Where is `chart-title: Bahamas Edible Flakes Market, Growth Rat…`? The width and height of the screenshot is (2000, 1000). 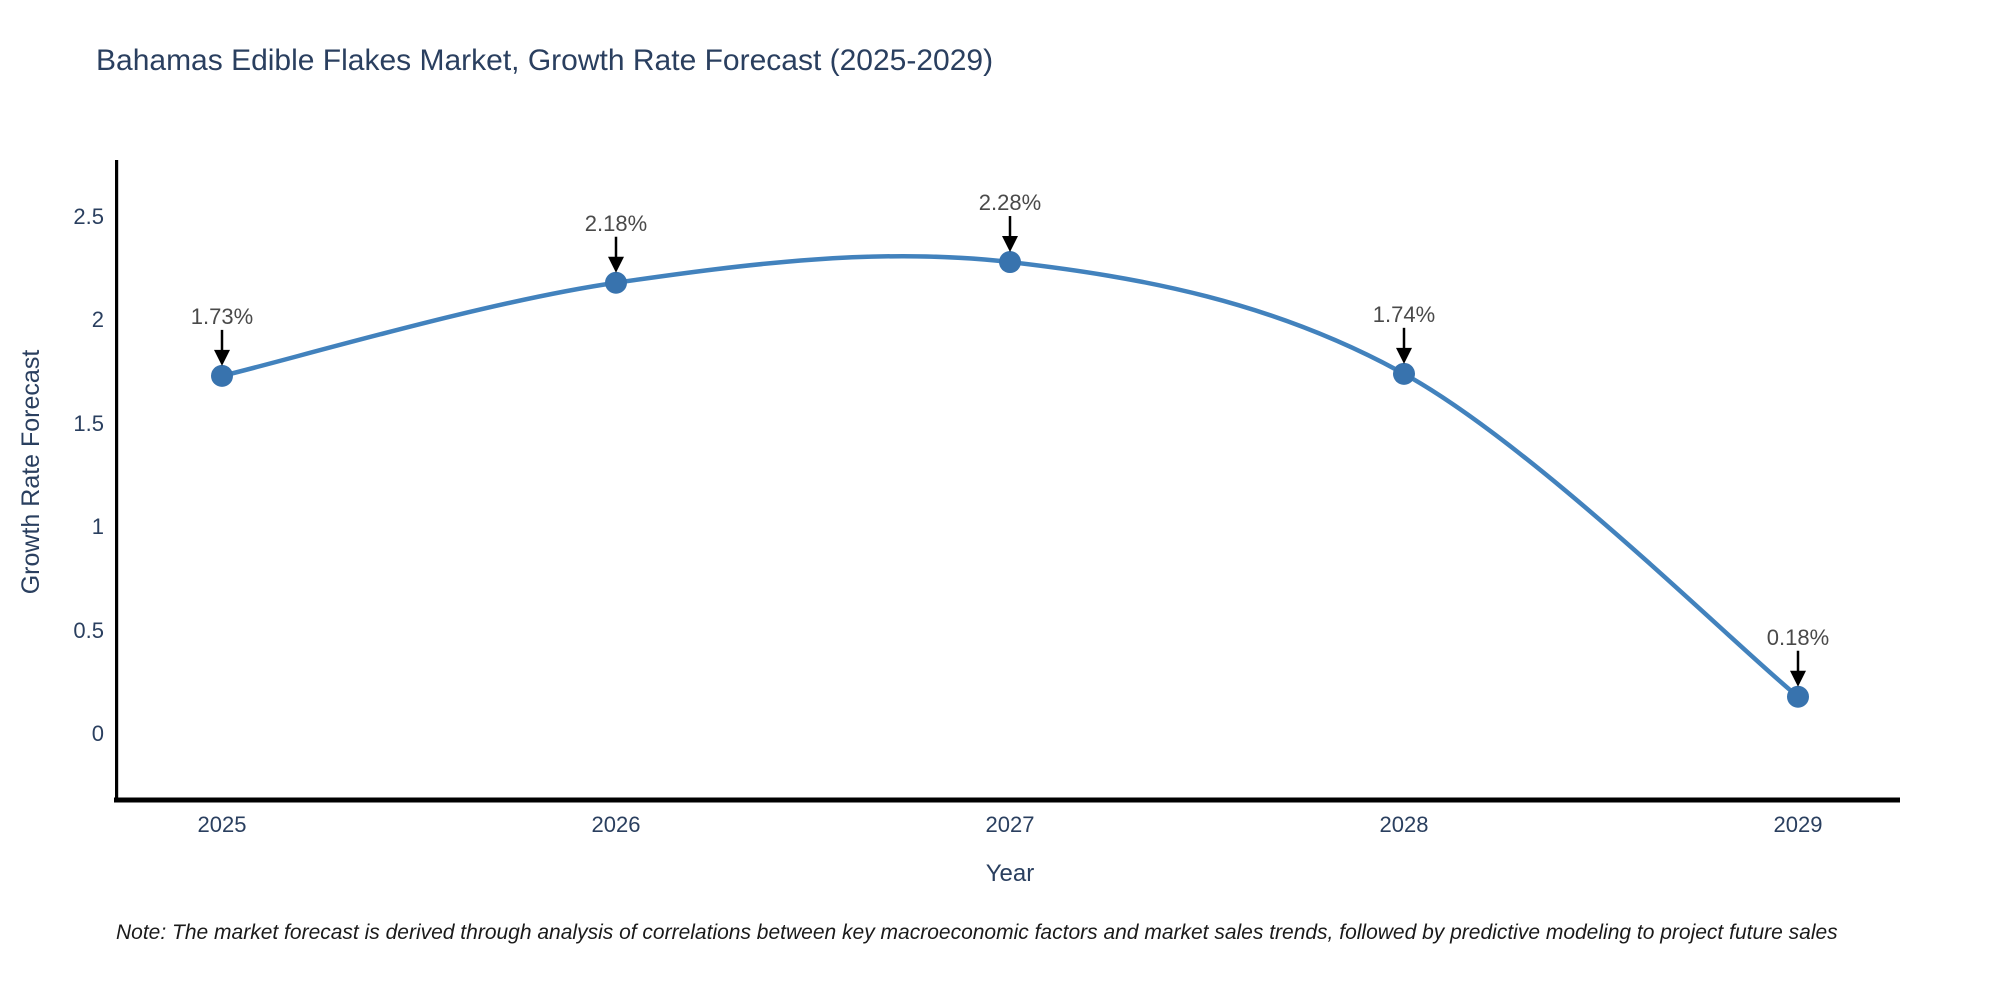 chart-title: Bahamas Edible Flakes Market, Growth Rat… is located at coordinates (545, 60).